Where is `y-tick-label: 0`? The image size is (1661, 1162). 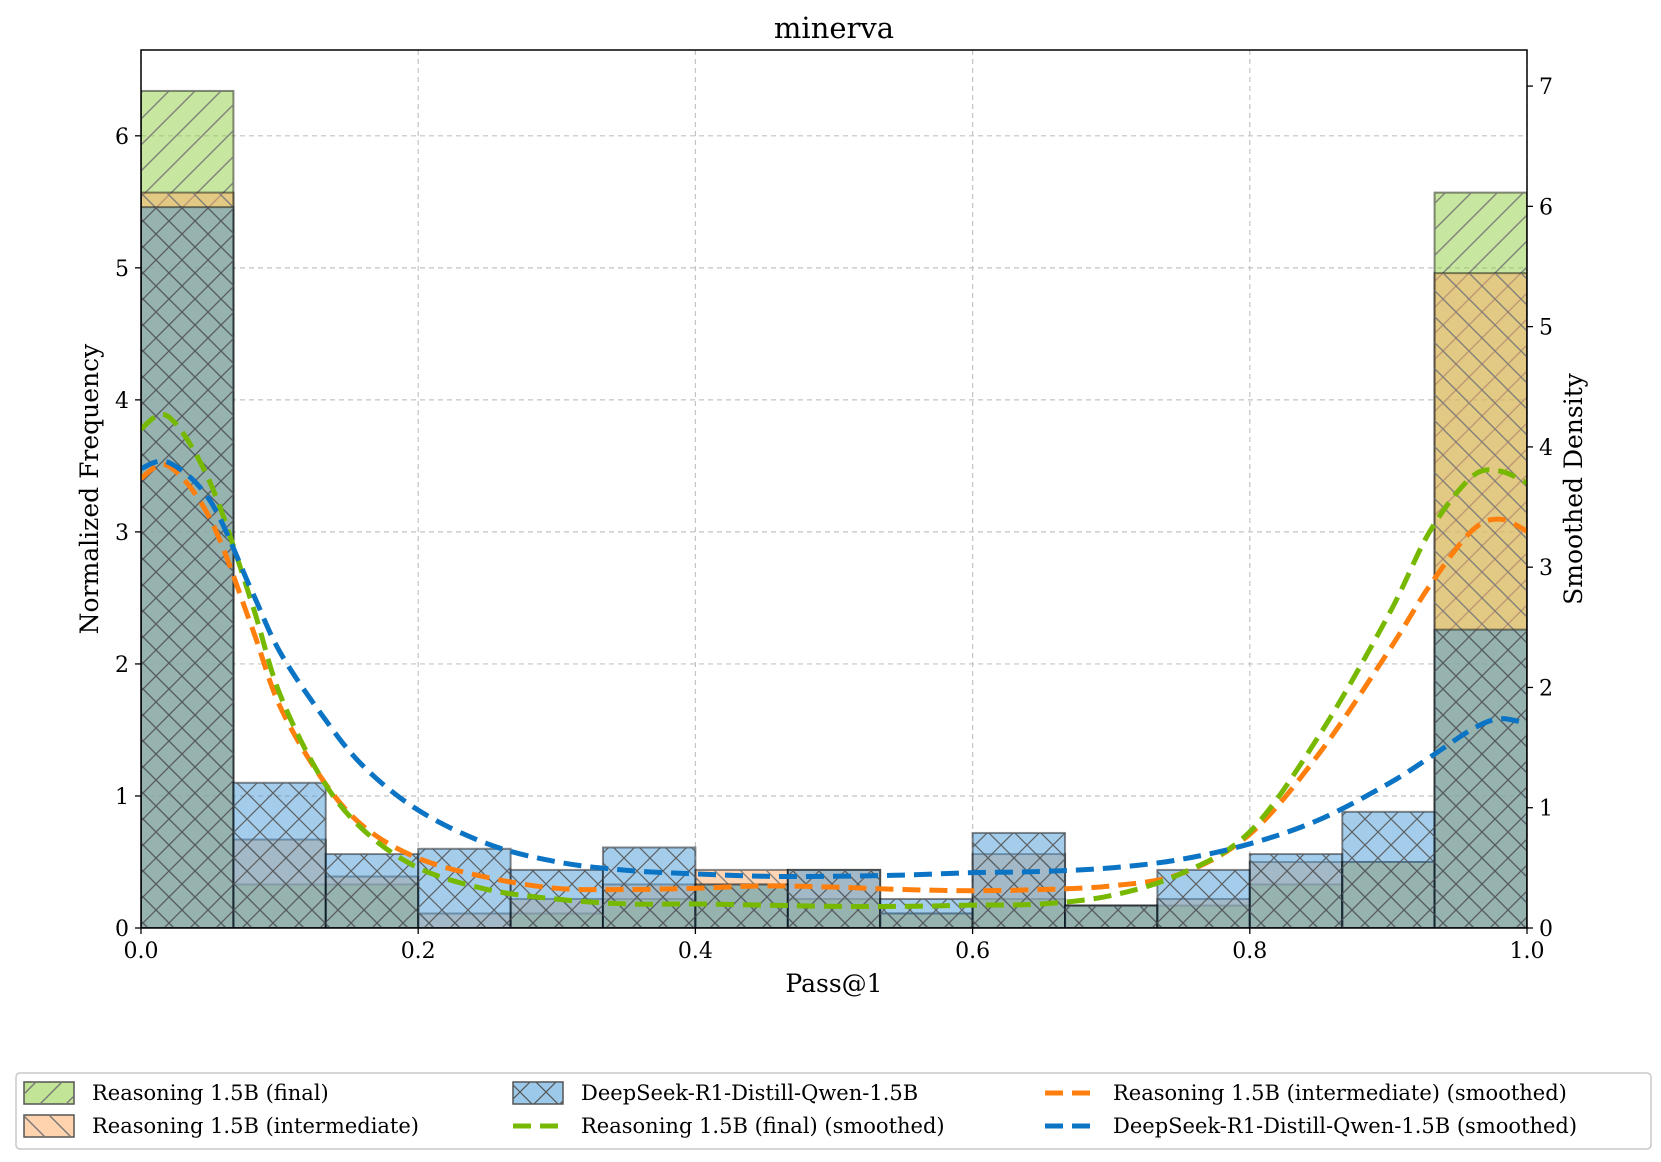 y-tick-label: 0 is located at coordinates (122, 929).